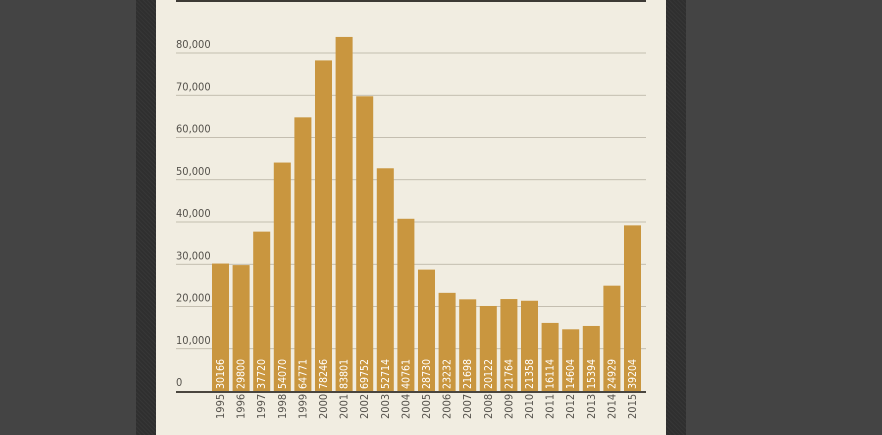 This screenshot has width=882, height=435. Describe the element at coordinates (364, 406) in the screenshot. I see `x-tick-label: 2002` at that location.